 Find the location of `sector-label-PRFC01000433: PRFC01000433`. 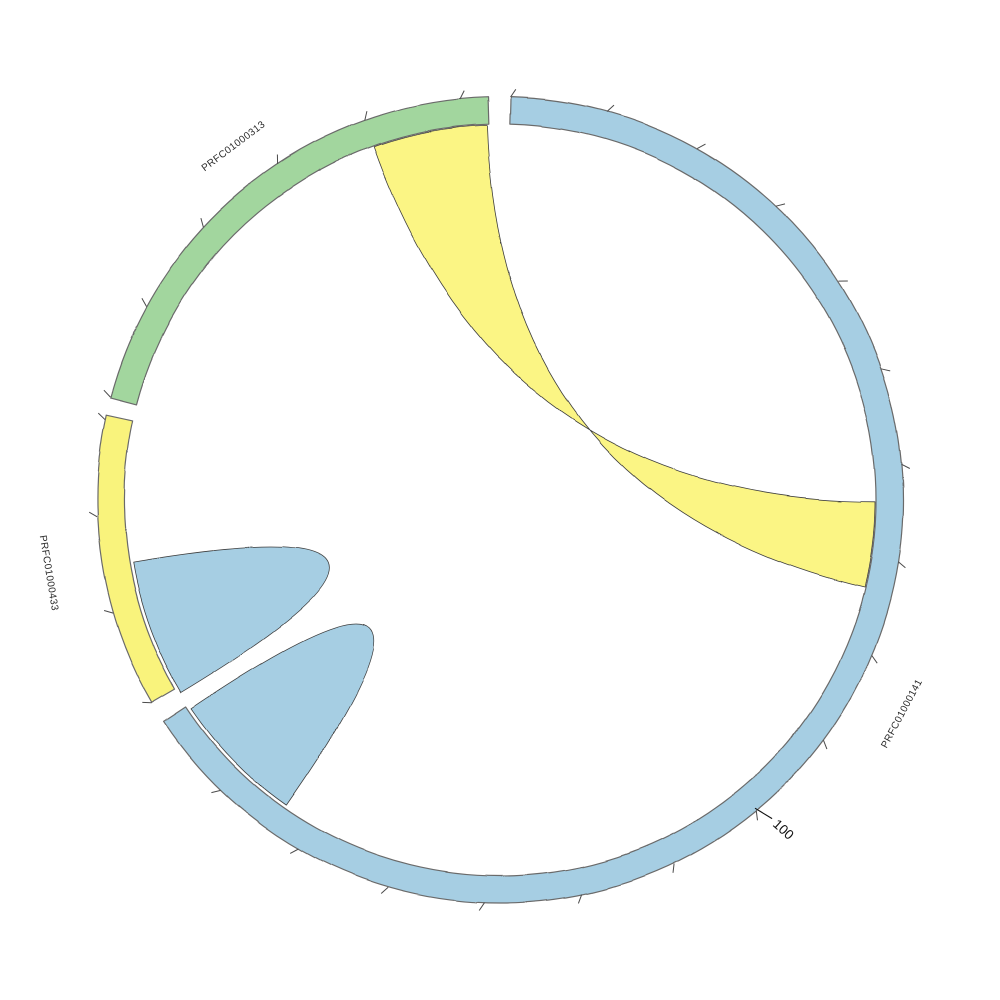

sector-label-PRFC01000433: PRFC01000433 is located at coordinates (48, 572).